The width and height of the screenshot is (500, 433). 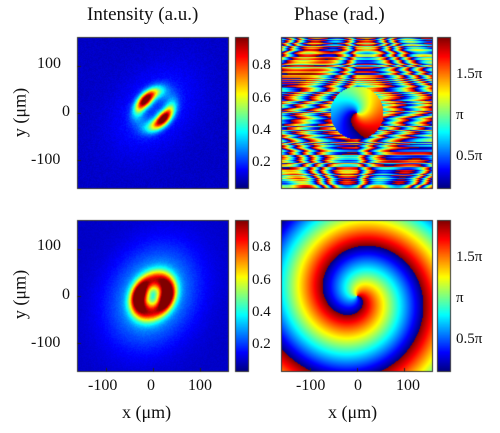 What do you see at coordinates (339, 14) in the screenshot?
I see `phase-panel-title: Phase (rad.)` at bounding box center [339, 14].